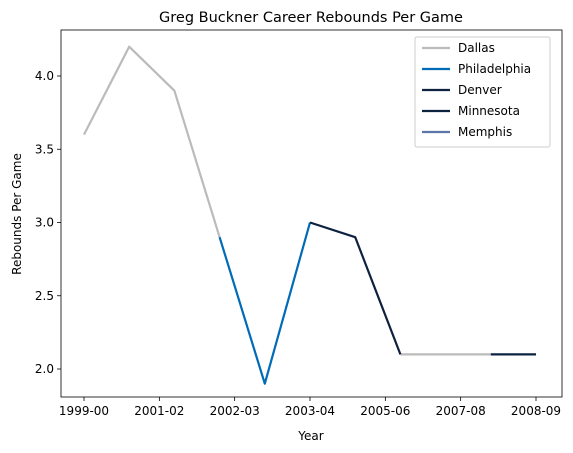 The image size is (573, 453). Describe the element at coordinates (310, 411) in the screenshot. I see `x-tick-label: 2003-04` at that location.